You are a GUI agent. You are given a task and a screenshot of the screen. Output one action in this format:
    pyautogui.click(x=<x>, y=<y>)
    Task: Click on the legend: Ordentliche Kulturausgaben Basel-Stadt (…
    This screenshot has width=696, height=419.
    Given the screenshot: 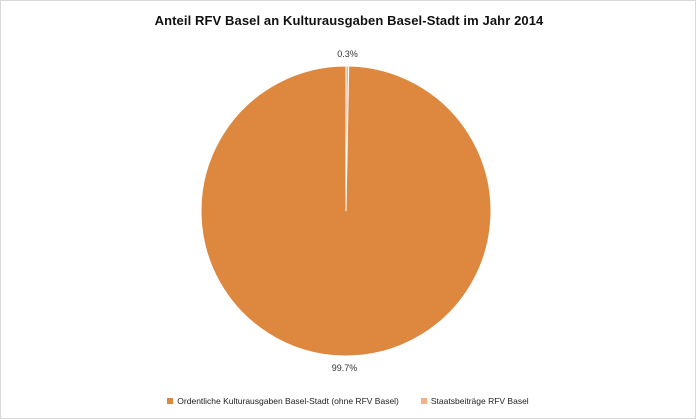 What is the action you would take?
    pyautogui.click(x=348, y=401)
    